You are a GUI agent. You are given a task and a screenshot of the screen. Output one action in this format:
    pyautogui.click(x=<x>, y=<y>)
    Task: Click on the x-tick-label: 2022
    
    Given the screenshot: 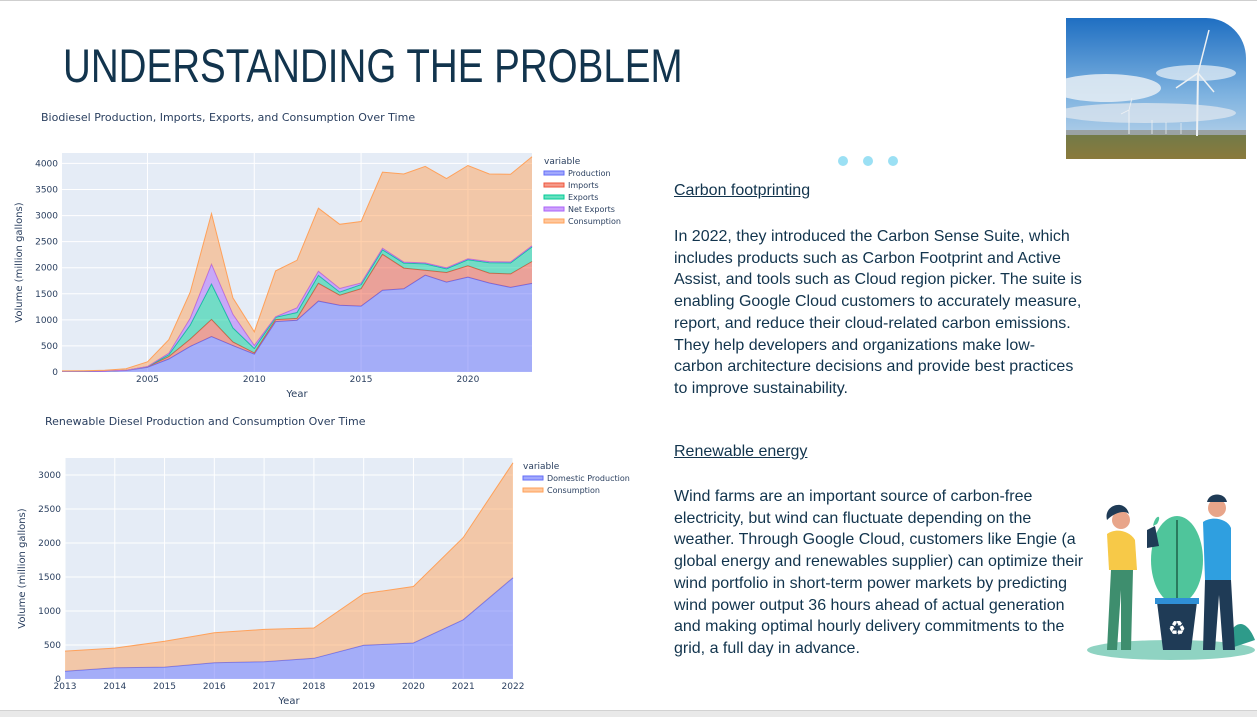 What is the action you would take?
    pyautogui.click(x=513, y=687)
    